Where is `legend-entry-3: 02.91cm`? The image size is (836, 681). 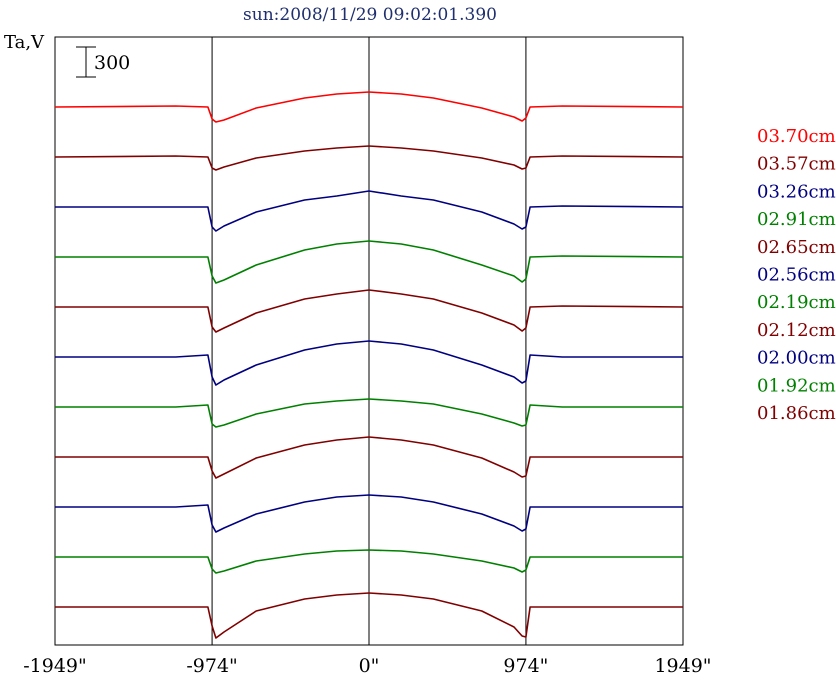 legend-entry-3: 02.91cm is located at coordinates (796, 219).